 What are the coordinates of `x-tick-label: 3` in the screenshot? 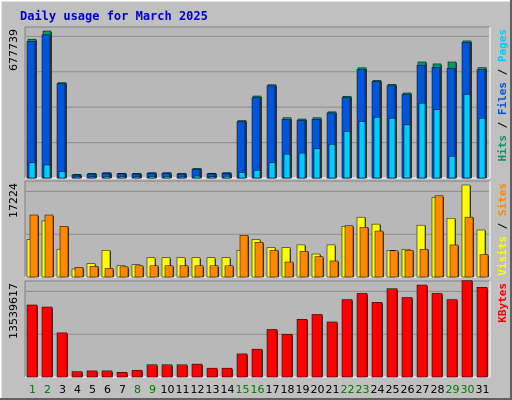 It's located at (62, 389).